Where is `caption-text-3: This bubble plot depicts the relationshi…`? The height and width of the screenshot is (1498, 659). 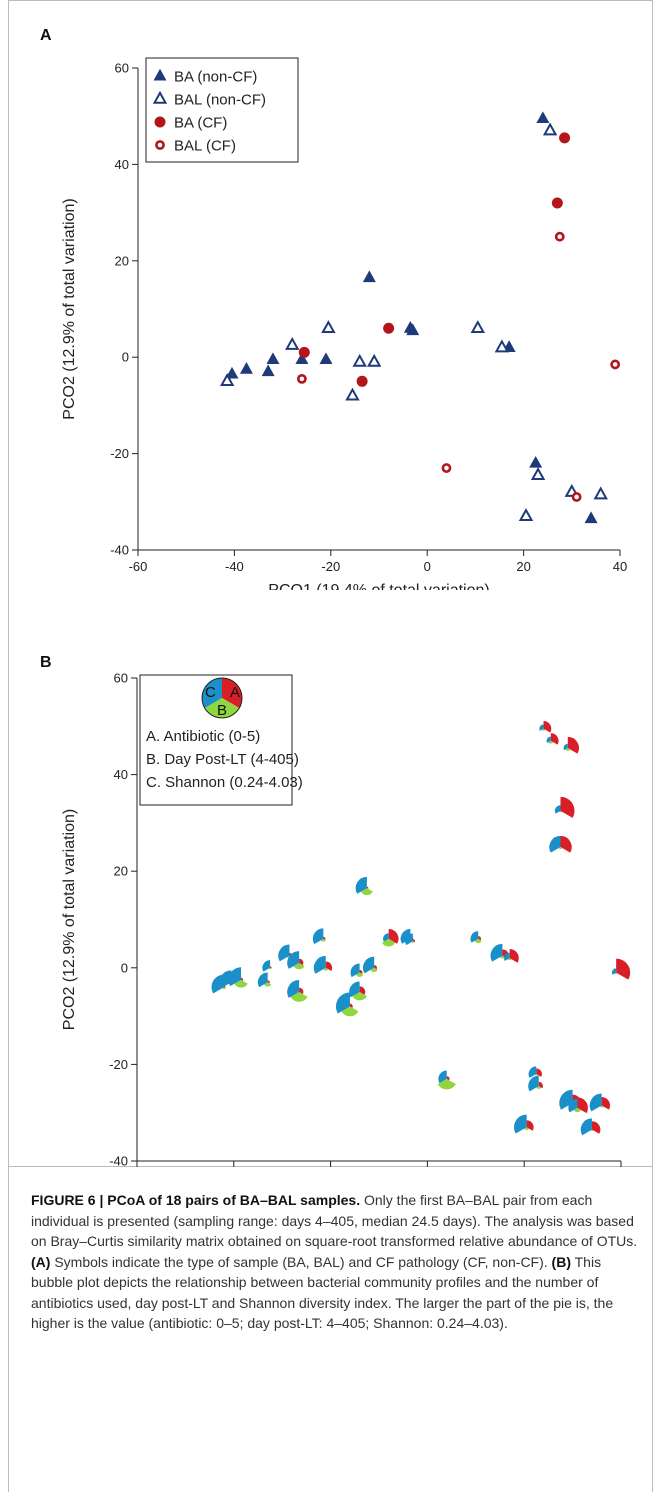
caption-text-3: This bubble plot depicts the relationshi… is located at coordinates (322, 1292).